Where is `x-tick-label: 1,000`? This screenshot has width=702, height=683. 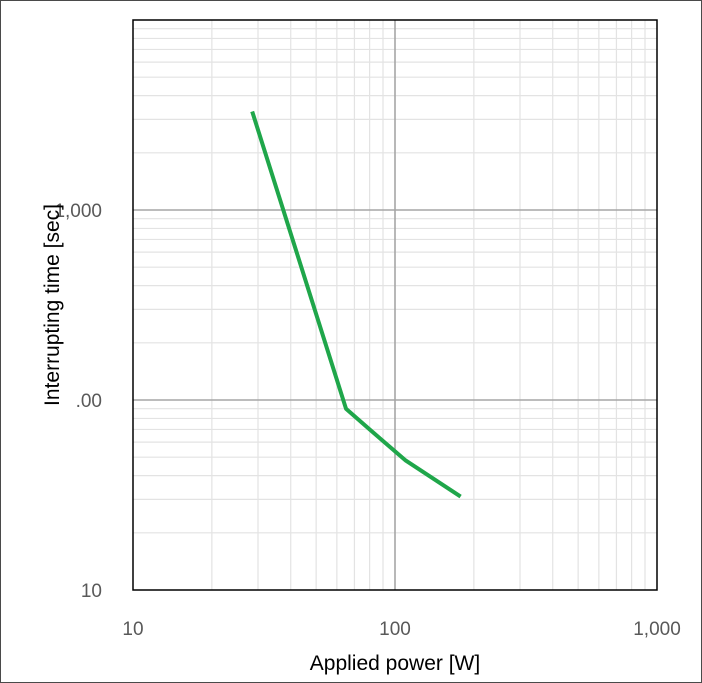
x-tick-label: 1,000 is located at coordinates (657, 629).